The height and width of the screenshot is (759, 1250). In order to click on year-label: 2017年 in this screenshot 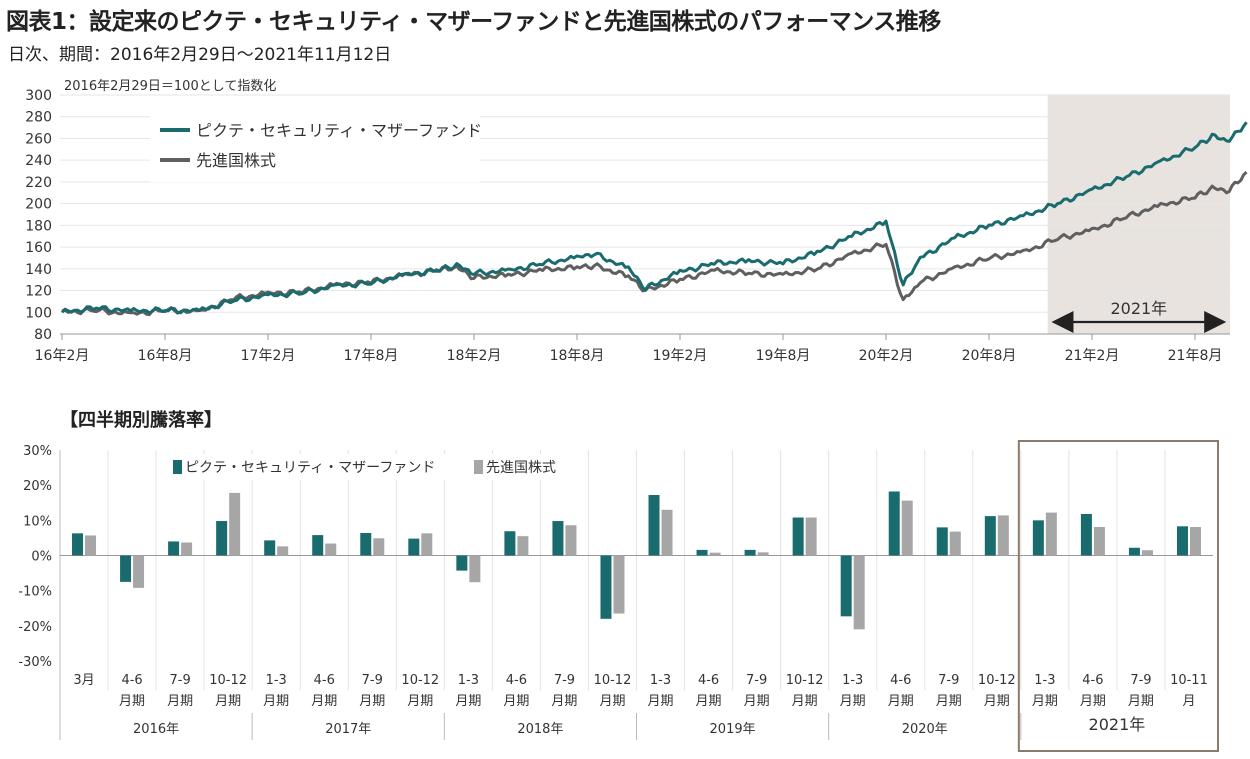, I will do `click(348, 729)`.